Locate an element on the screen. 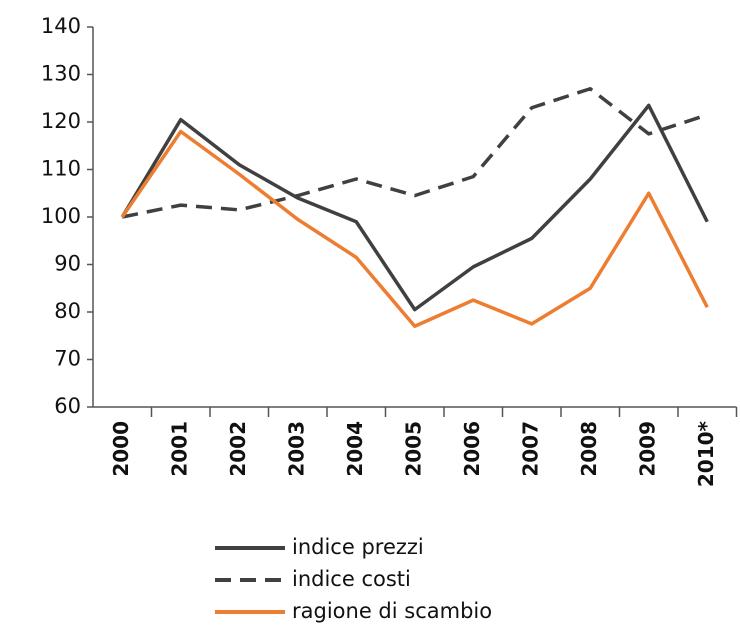 Image resolution: width=740 pixels, height=630 pixels. legend-label: indice costi is located at coordinates (351, 579).